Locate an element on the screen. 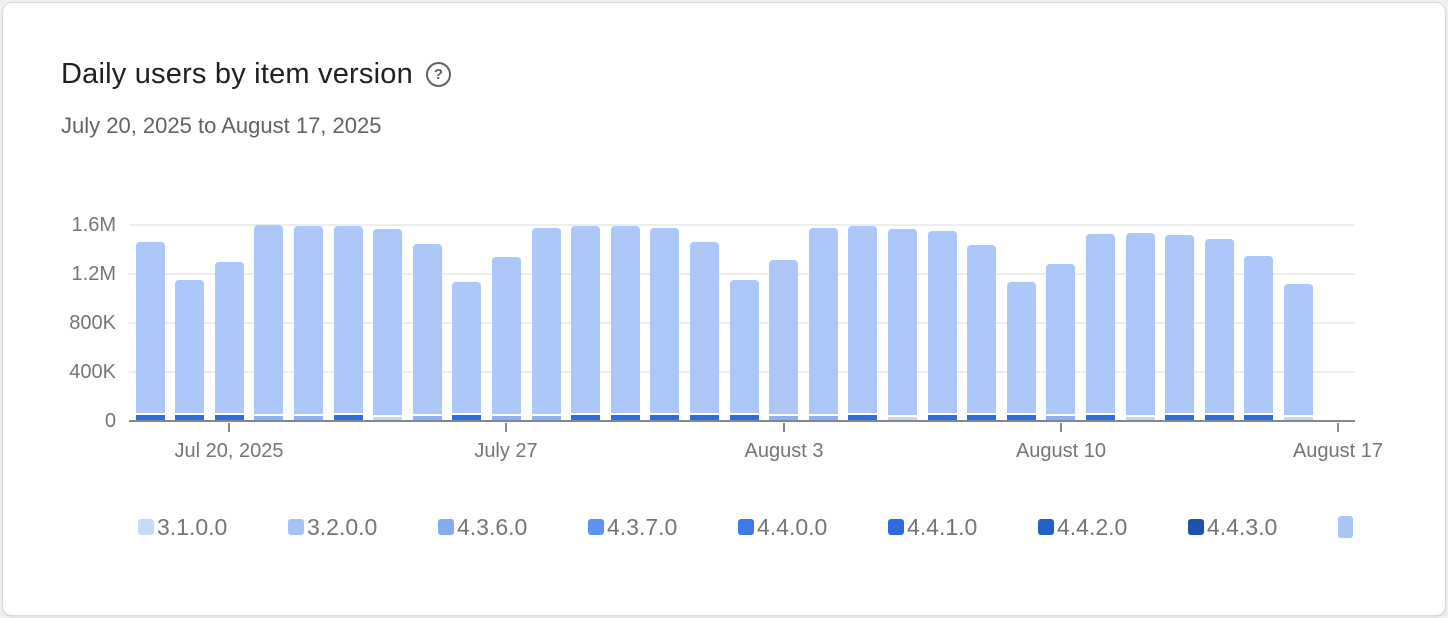  x-axis-line is located at coordinates (742, 421).